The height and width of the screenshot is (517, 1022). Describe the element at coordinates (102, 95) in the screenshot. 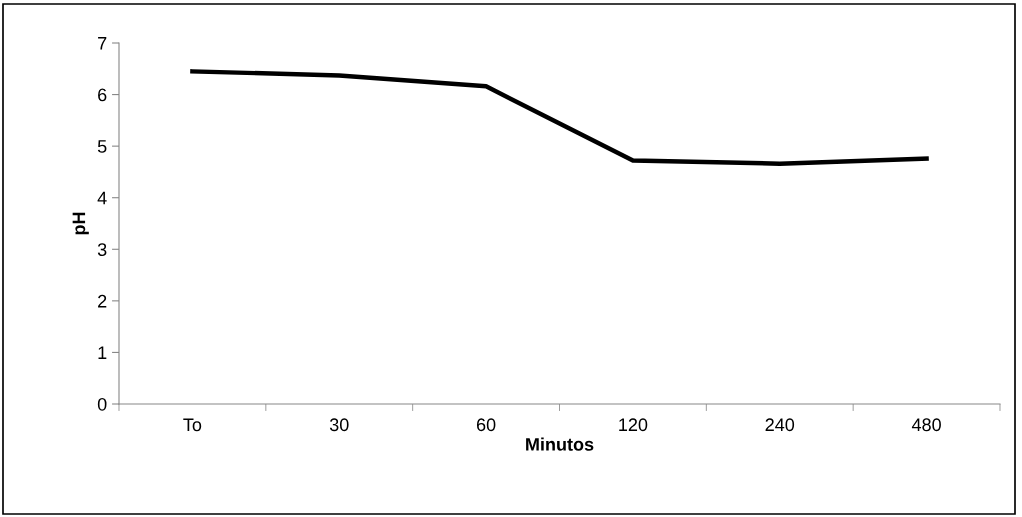

I see `y-tick-label: 6` at that location.